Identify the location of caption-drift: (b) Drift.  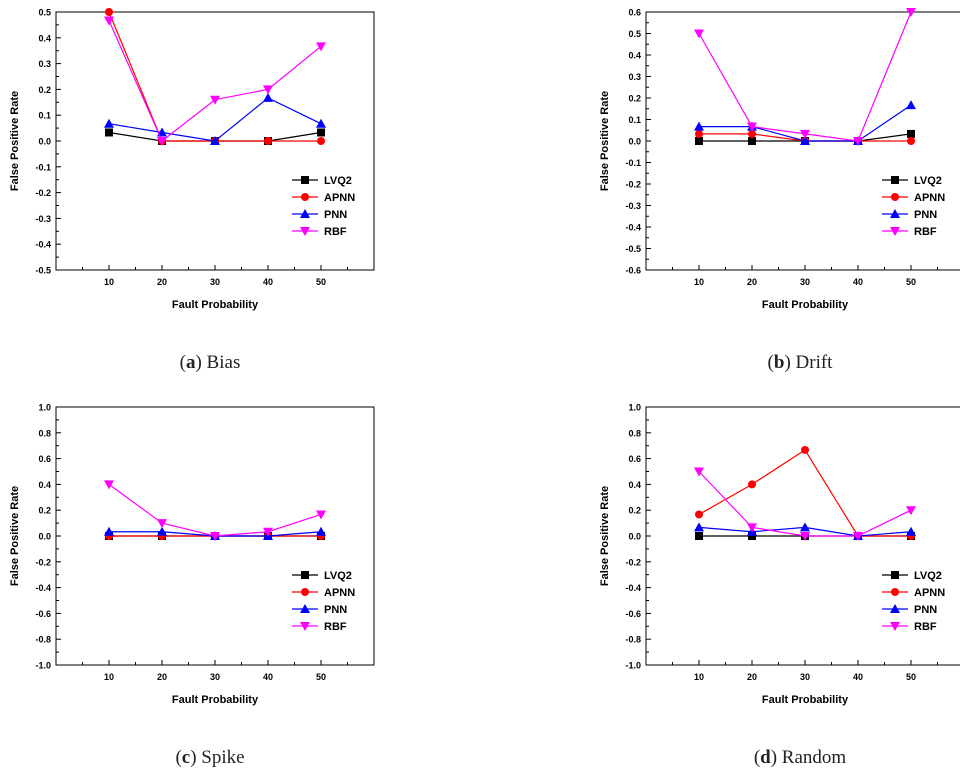
(800, 362).